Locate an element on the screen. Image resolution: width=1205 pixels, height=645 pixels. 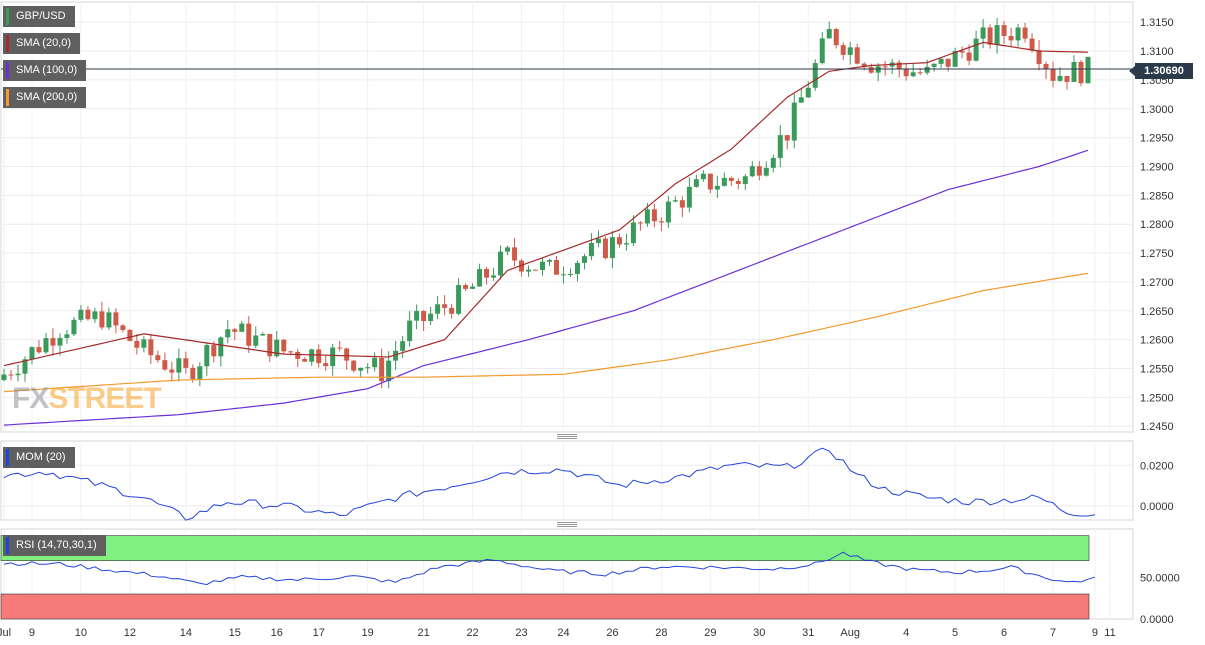
y-tick-label: 1.2950 is located at coordinates (1157, 139).